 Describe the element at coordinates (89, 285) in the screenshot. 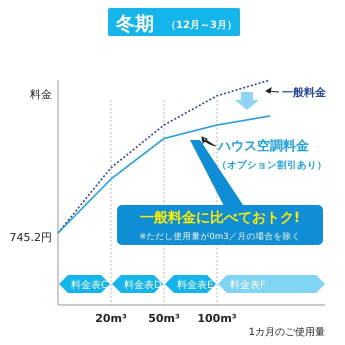

I see `annotation: 料金表C` at that location.